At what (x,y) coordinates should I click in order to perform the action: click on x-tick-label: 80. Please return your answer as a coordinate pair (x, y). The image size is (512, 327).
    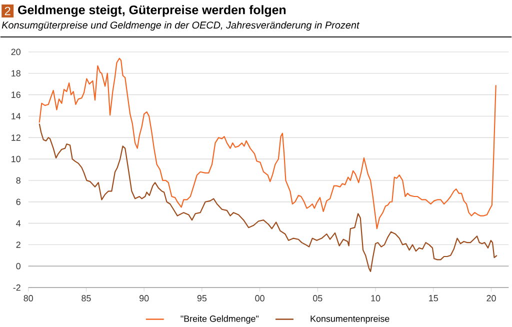
    Looking at the image, I should click on (28, 298).